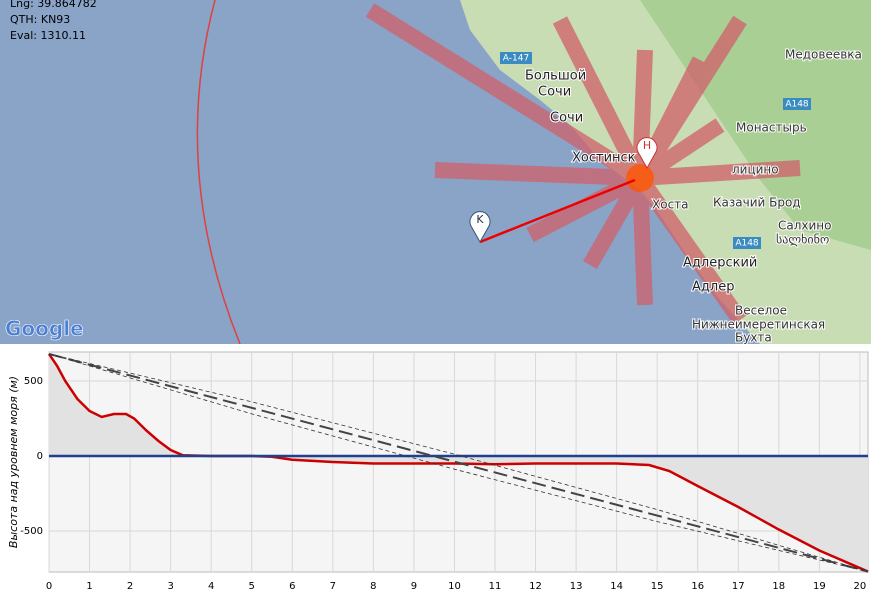  Describe the element at coordinates (49, 586) in the screenshot. I see `x-tick-label: 0` at that location.